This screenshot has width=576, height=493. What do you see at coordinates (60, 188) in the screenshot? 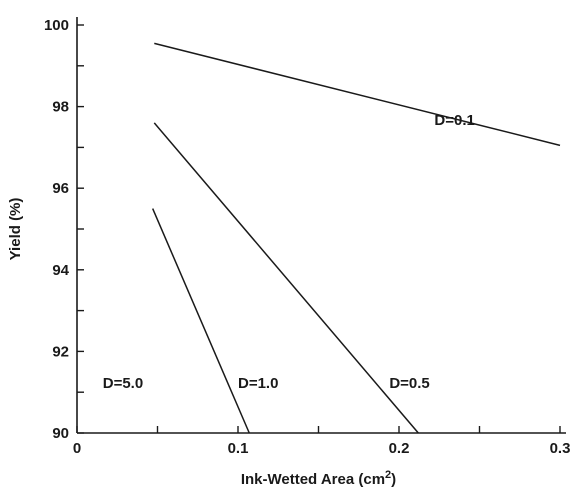
I see `y-tick-label: 96` at bounding box center [60, 188].